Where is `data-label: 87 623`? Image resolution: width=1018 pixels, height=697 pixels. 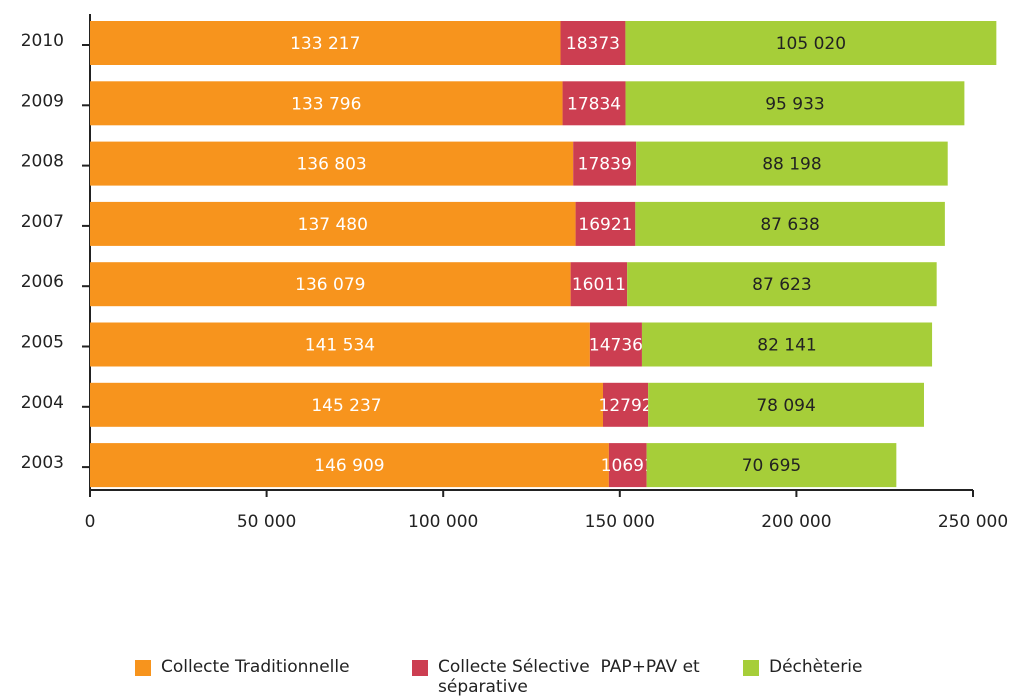
data-label: 87 623 is located at coordinates (781, 285).